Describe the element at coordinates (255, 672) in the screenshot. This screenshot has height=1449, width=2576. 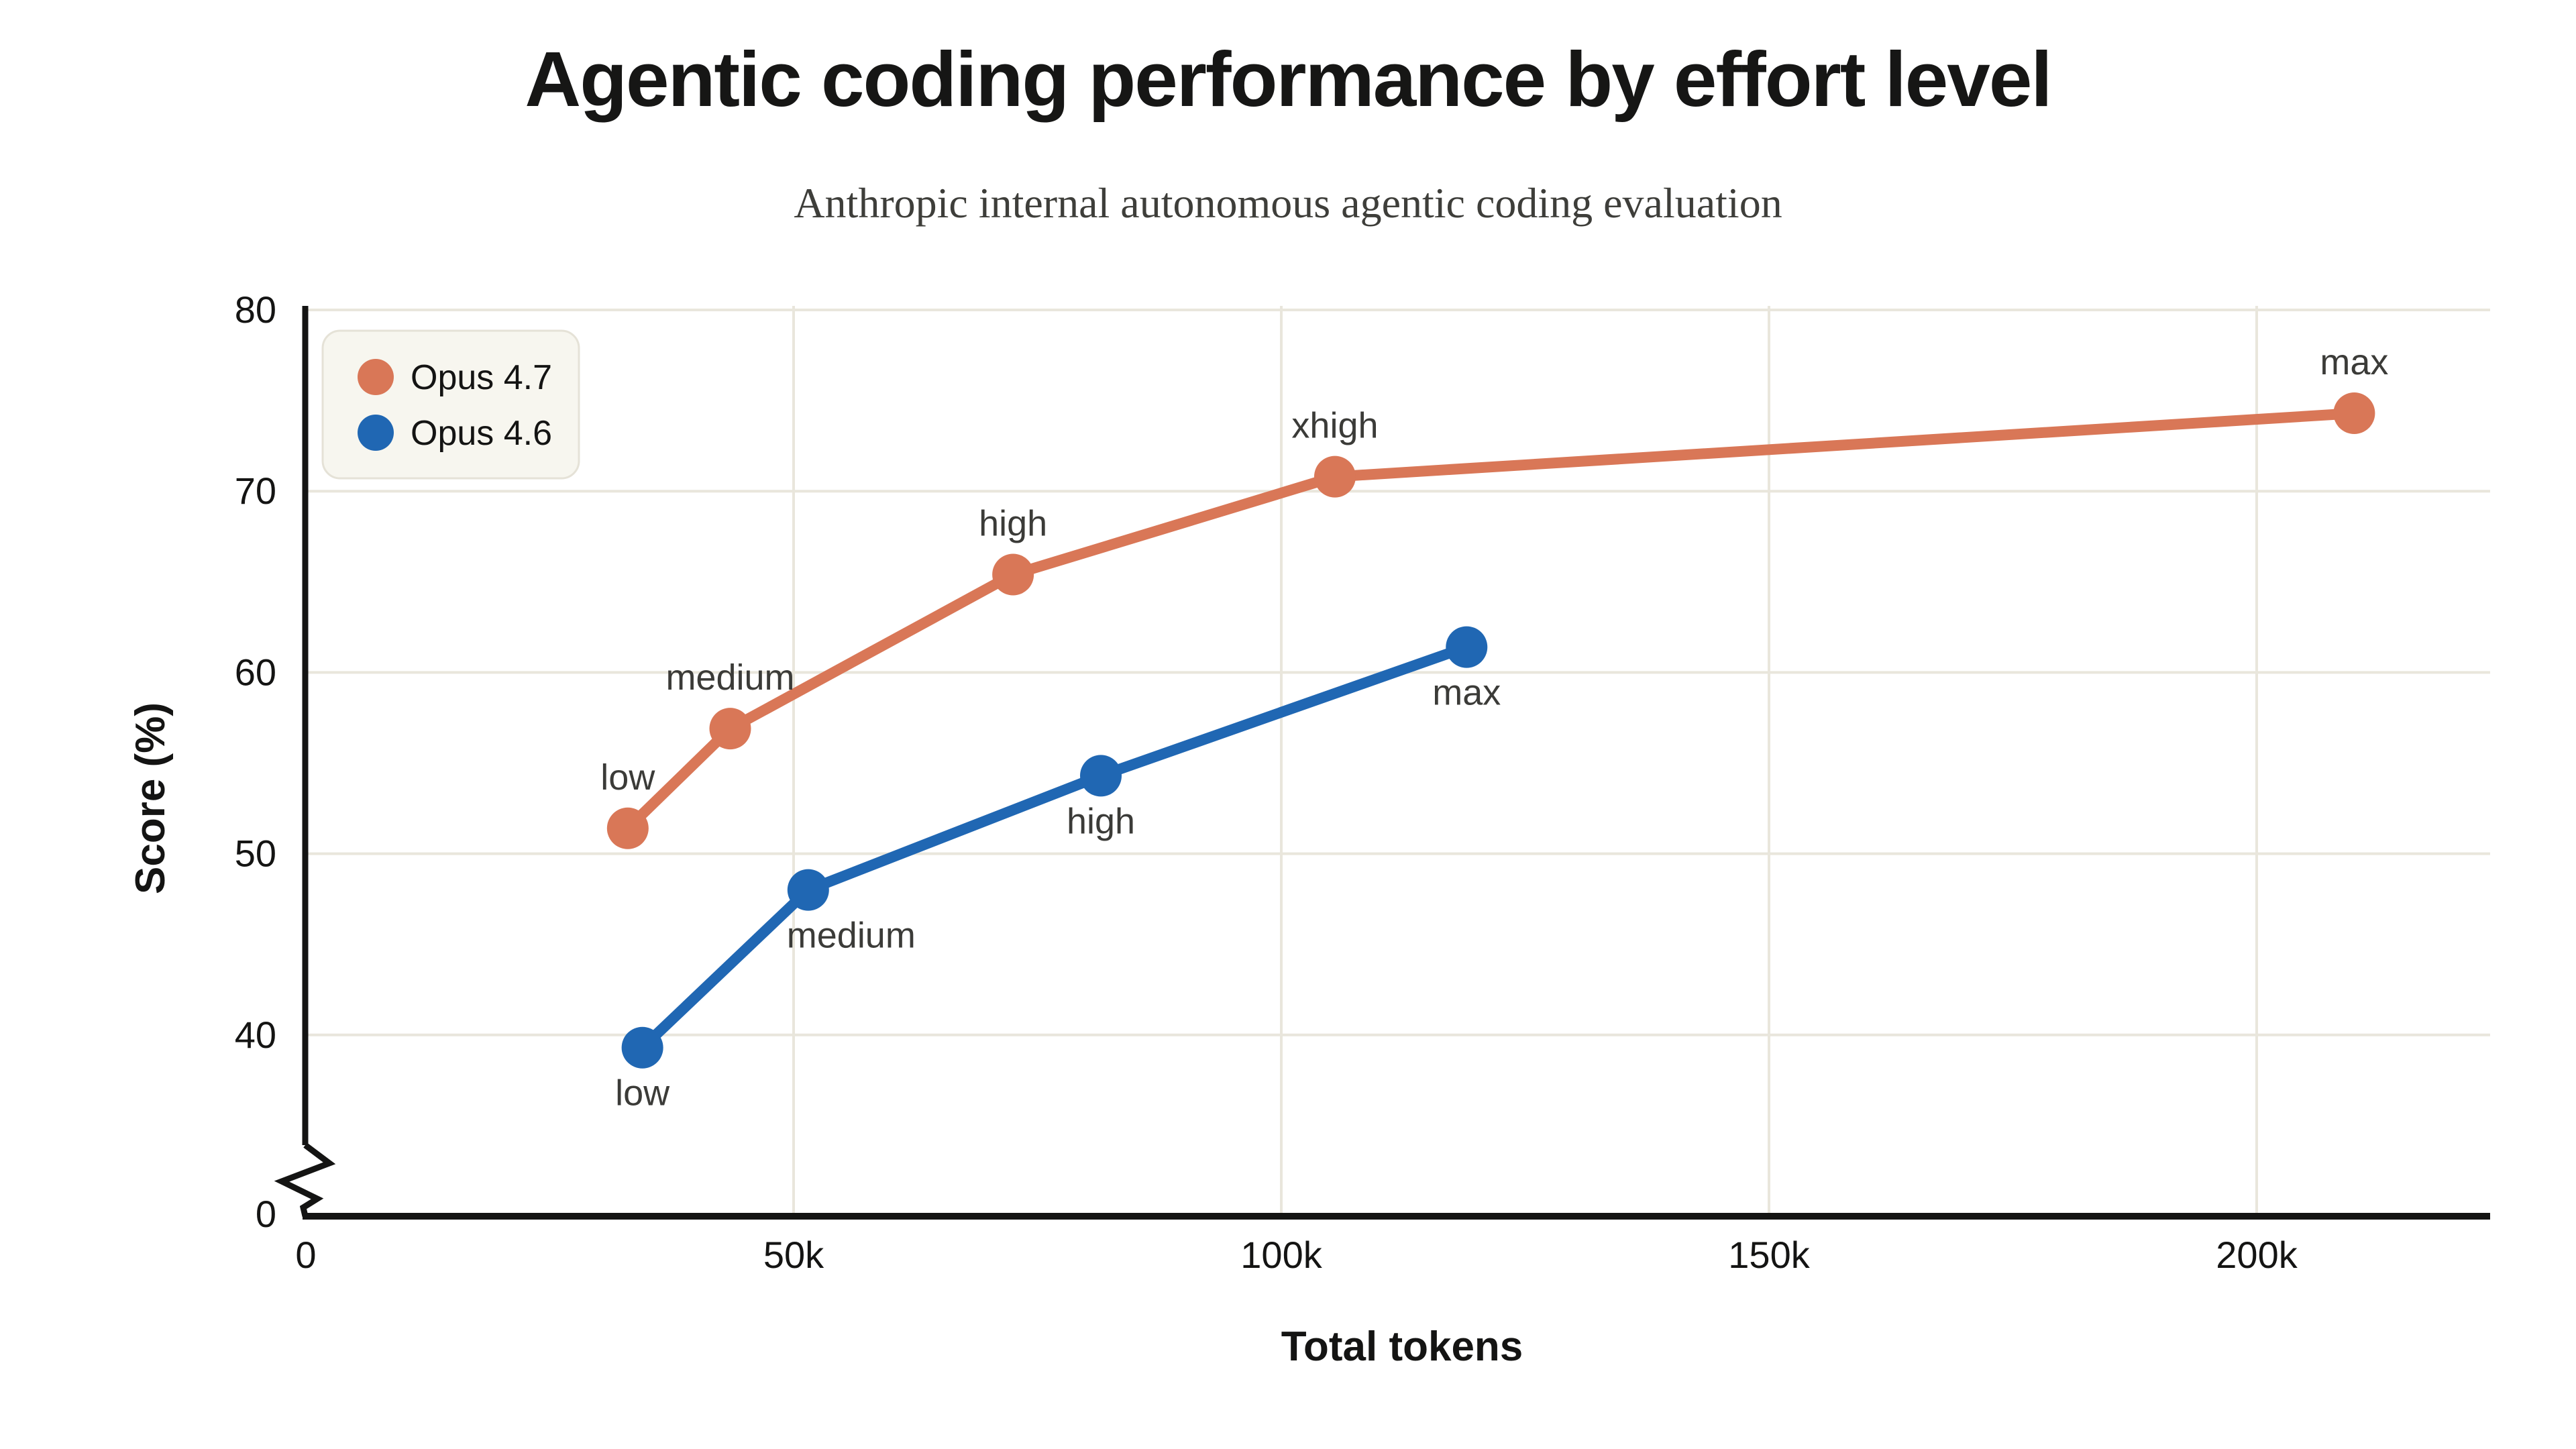
I see `y-tick-label: 60` at that location.